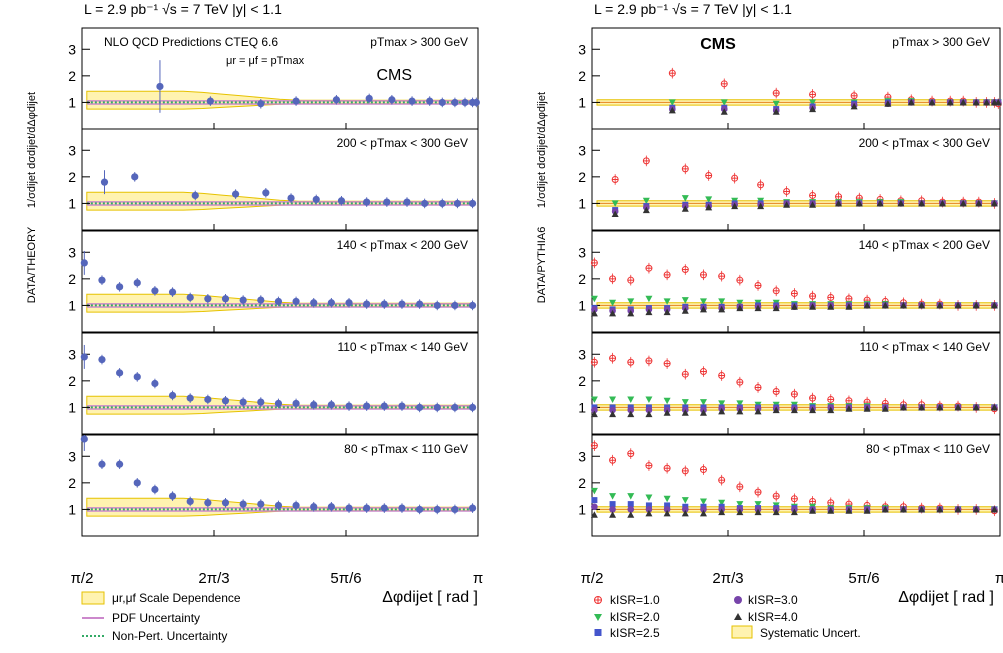  I want to click on legend-syst-swatch, so click(742, 632).